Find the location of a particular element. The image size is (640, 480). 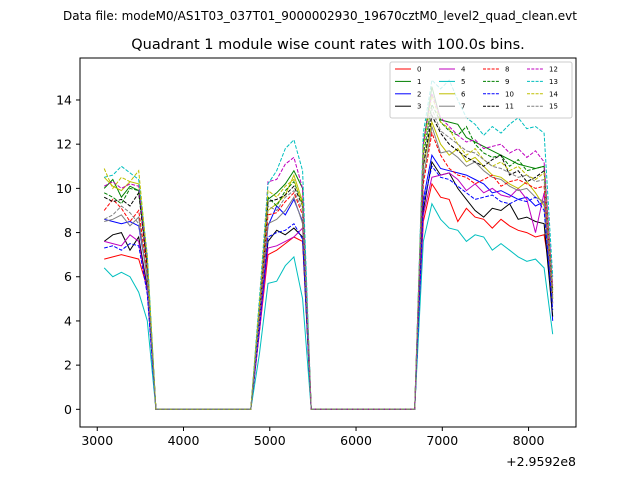

x-tick-label: 6000 is located at coordinates (356, 440).